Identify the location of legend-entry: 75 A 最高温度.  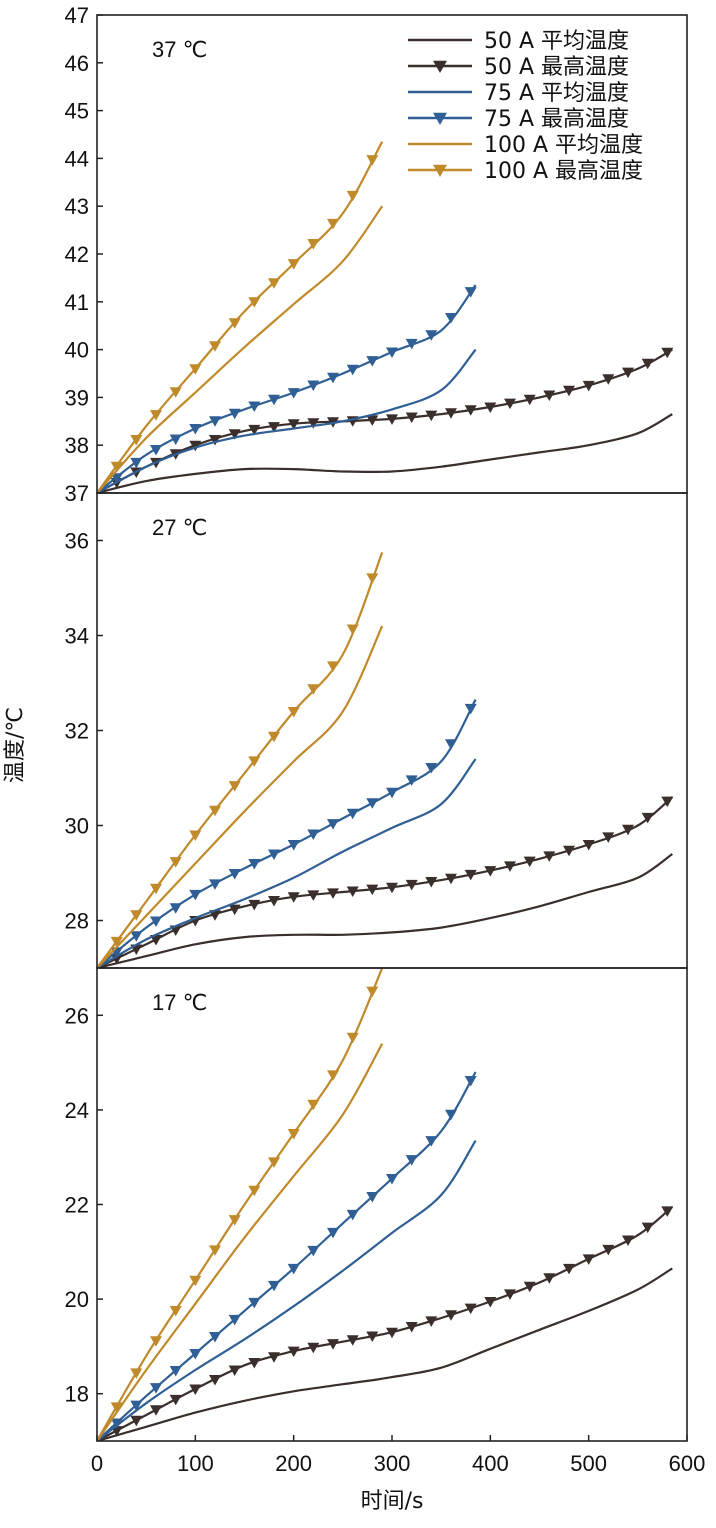
(556, 119).